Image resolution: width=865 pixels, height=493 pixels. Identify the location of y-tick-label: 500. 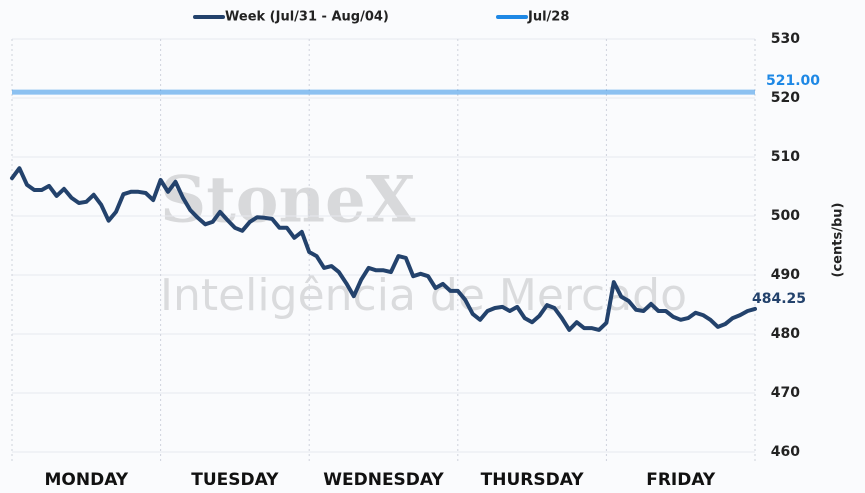
(785, 216).